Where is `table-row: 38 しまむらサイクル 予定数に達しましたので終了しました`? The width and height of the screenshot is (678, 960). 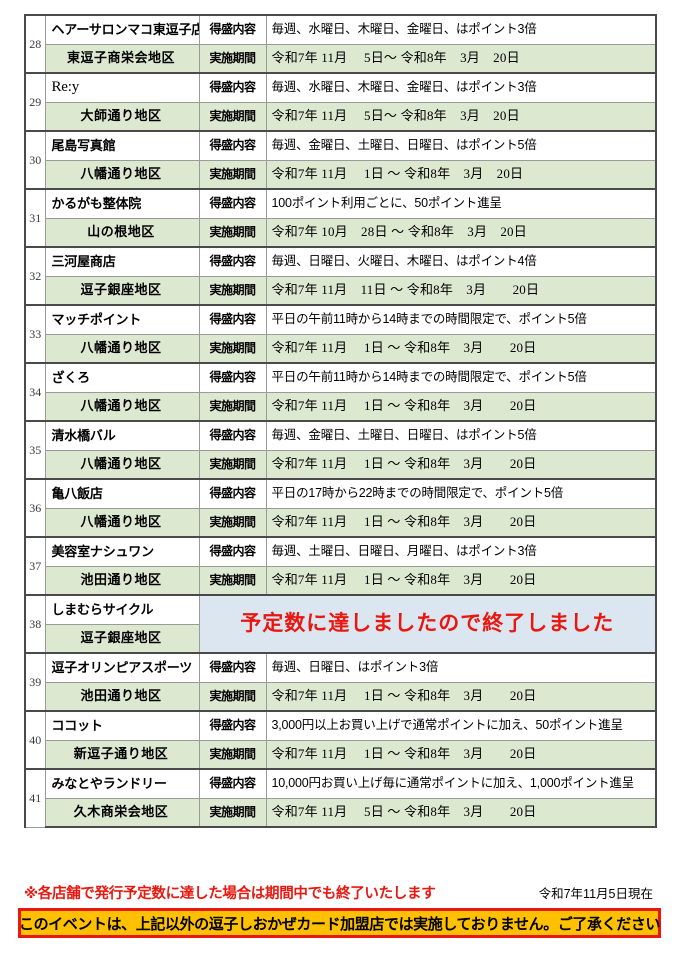
table-row: 38 しまむらサイクル 予定数に達しましたので終了しました is located at coordinates (340, 624).